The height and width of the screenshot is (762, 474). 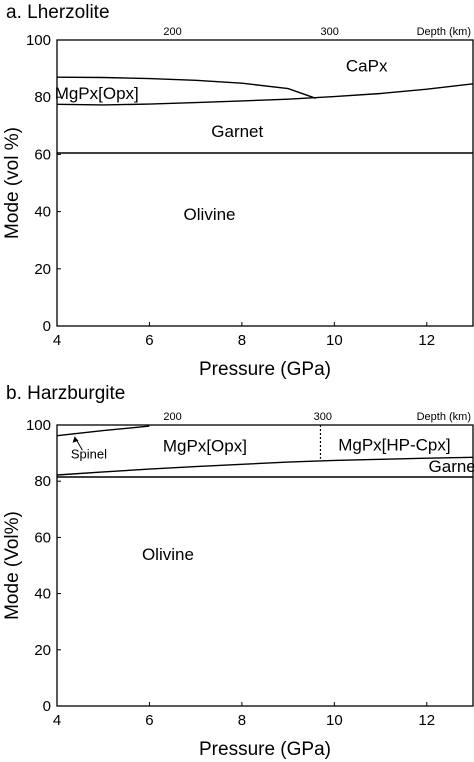 I want to click on boundary-garnet-top, so click(x=265, y=466).